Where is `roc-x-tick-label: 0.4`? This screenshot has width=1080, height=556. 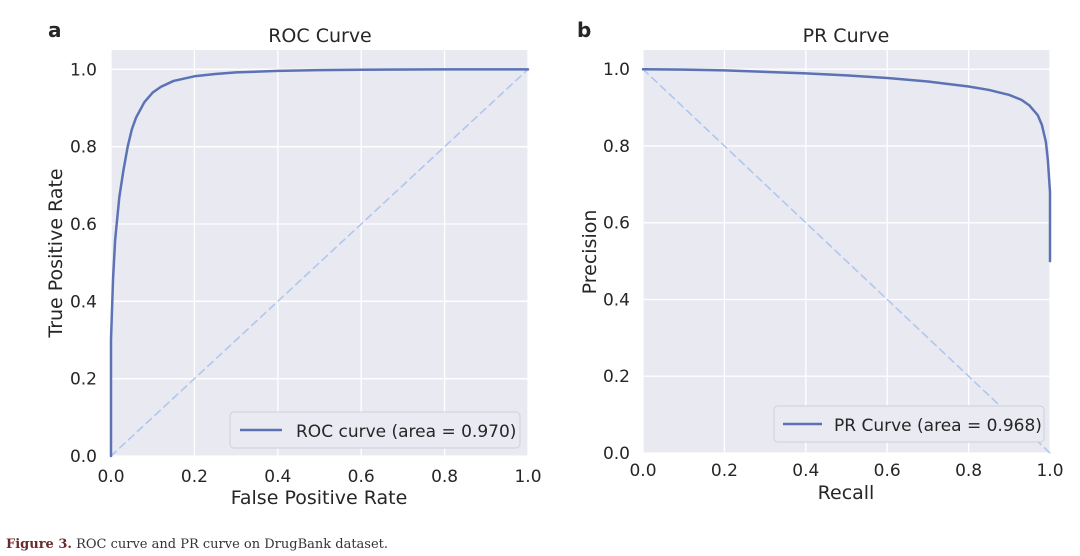
roc-x-tick-label: 0.4 is located at coordinates (277, 477).